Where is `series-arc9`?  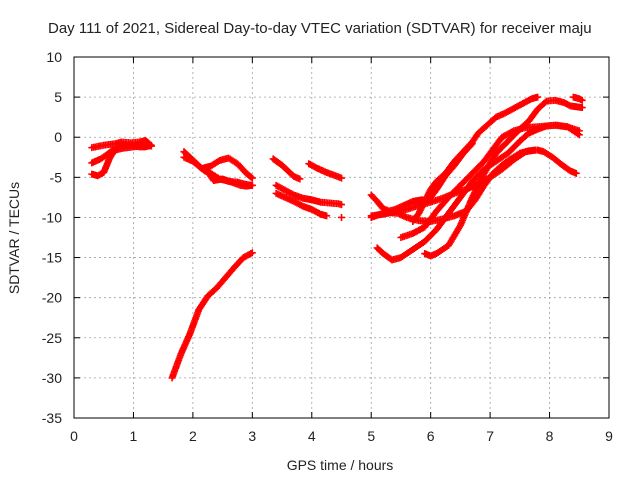
series-arc9 is located at coordinates (301, 204).